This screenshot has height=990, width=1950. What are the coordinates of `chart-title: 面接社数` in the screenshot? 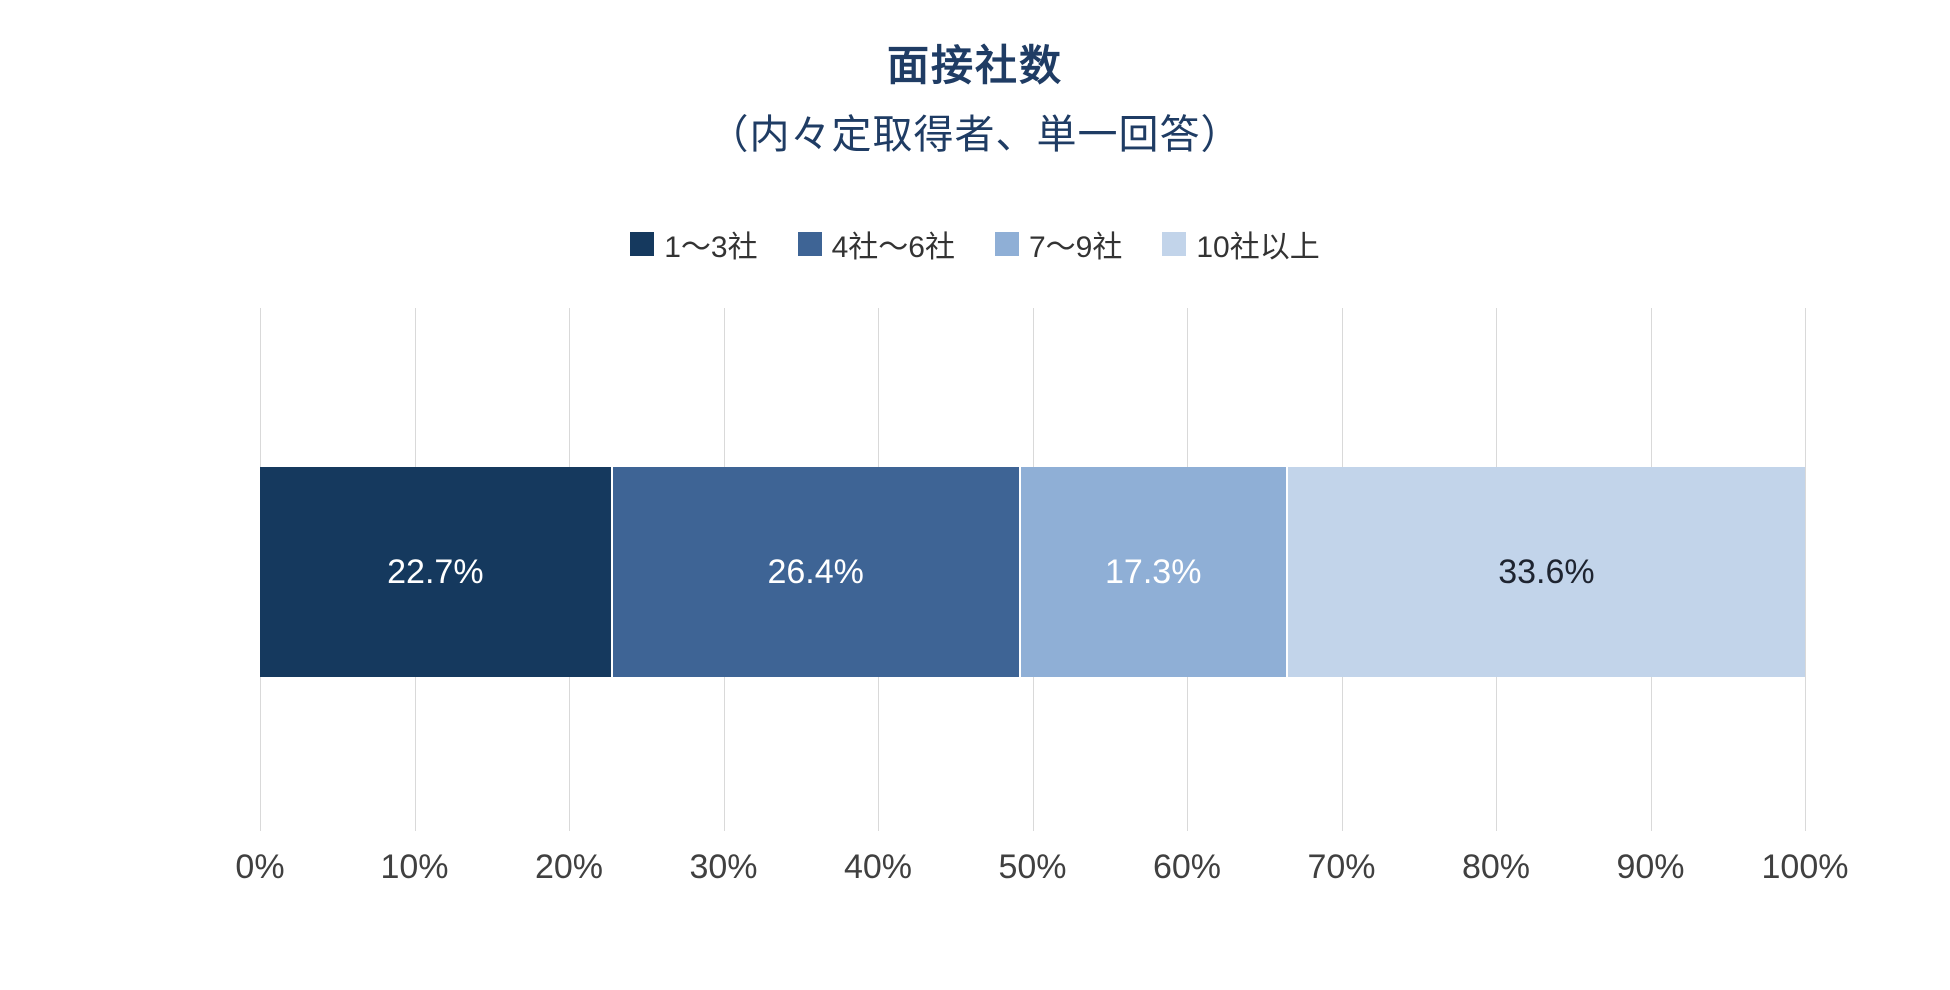 It's located at (974, 65).